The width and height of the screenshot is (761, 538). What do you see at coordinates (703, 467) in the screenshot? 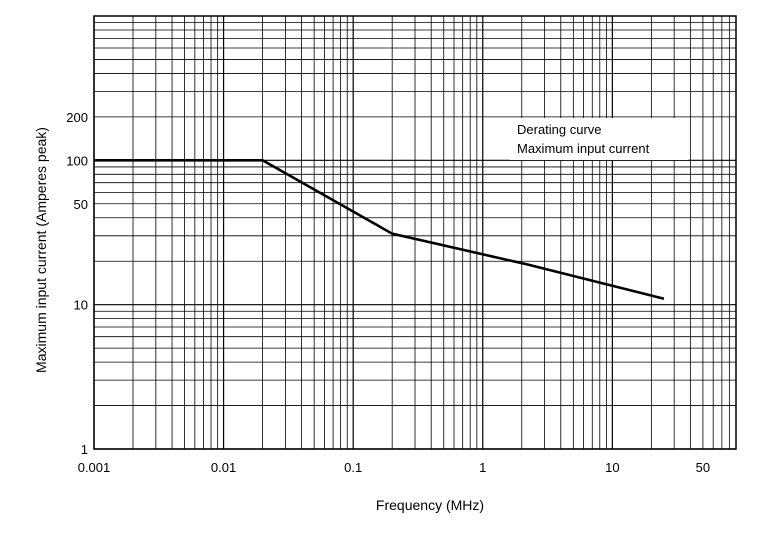
I see `x-tick-label: 50` at bounding box center [703, 467].